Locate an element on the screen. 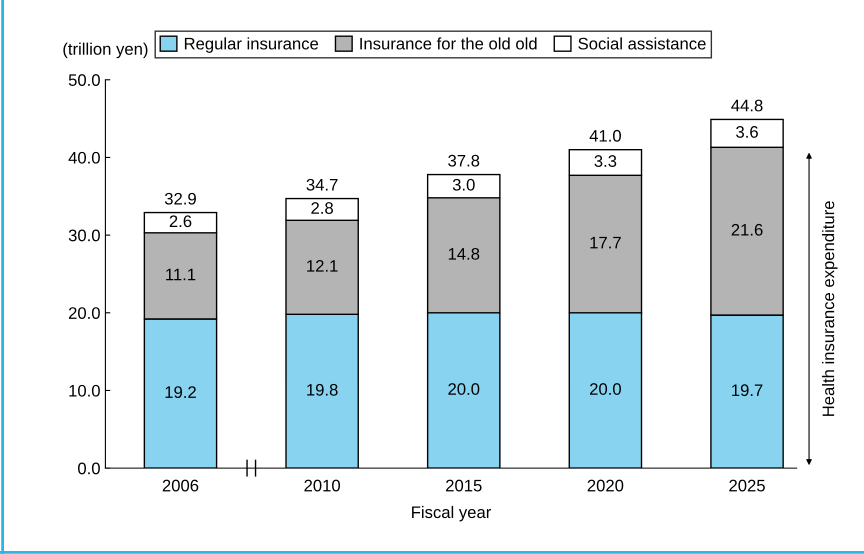 Image resolution: width=864 pixels, height=554 pixels. data-label: 12.1 is located at coordinates (322, 266).